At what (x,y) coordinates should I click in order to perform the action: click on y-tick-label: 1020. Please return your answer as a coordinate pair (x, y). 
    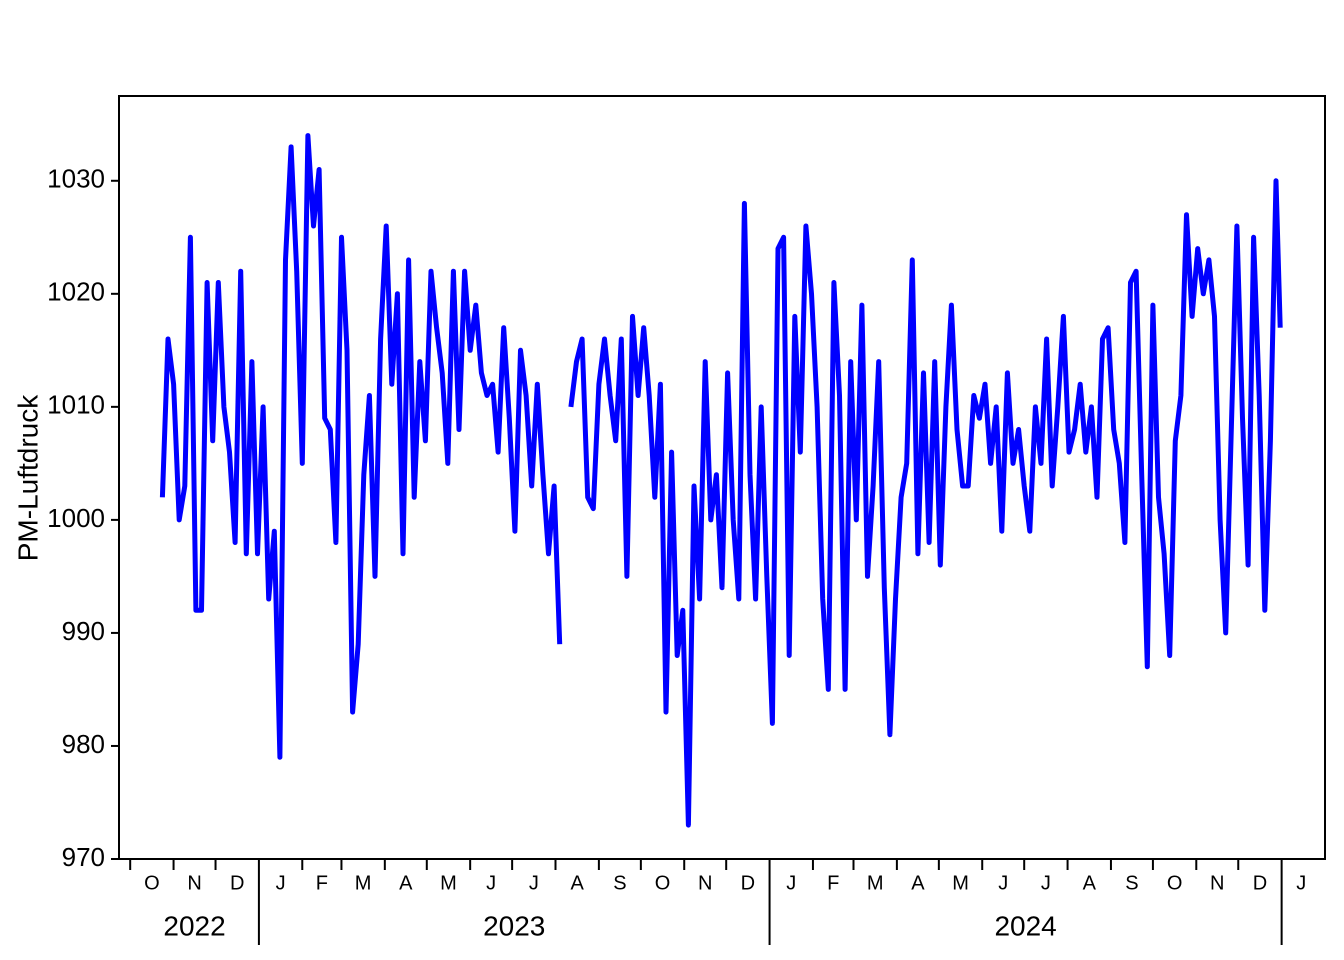
    Looking at the image, I should click on (76, 292).